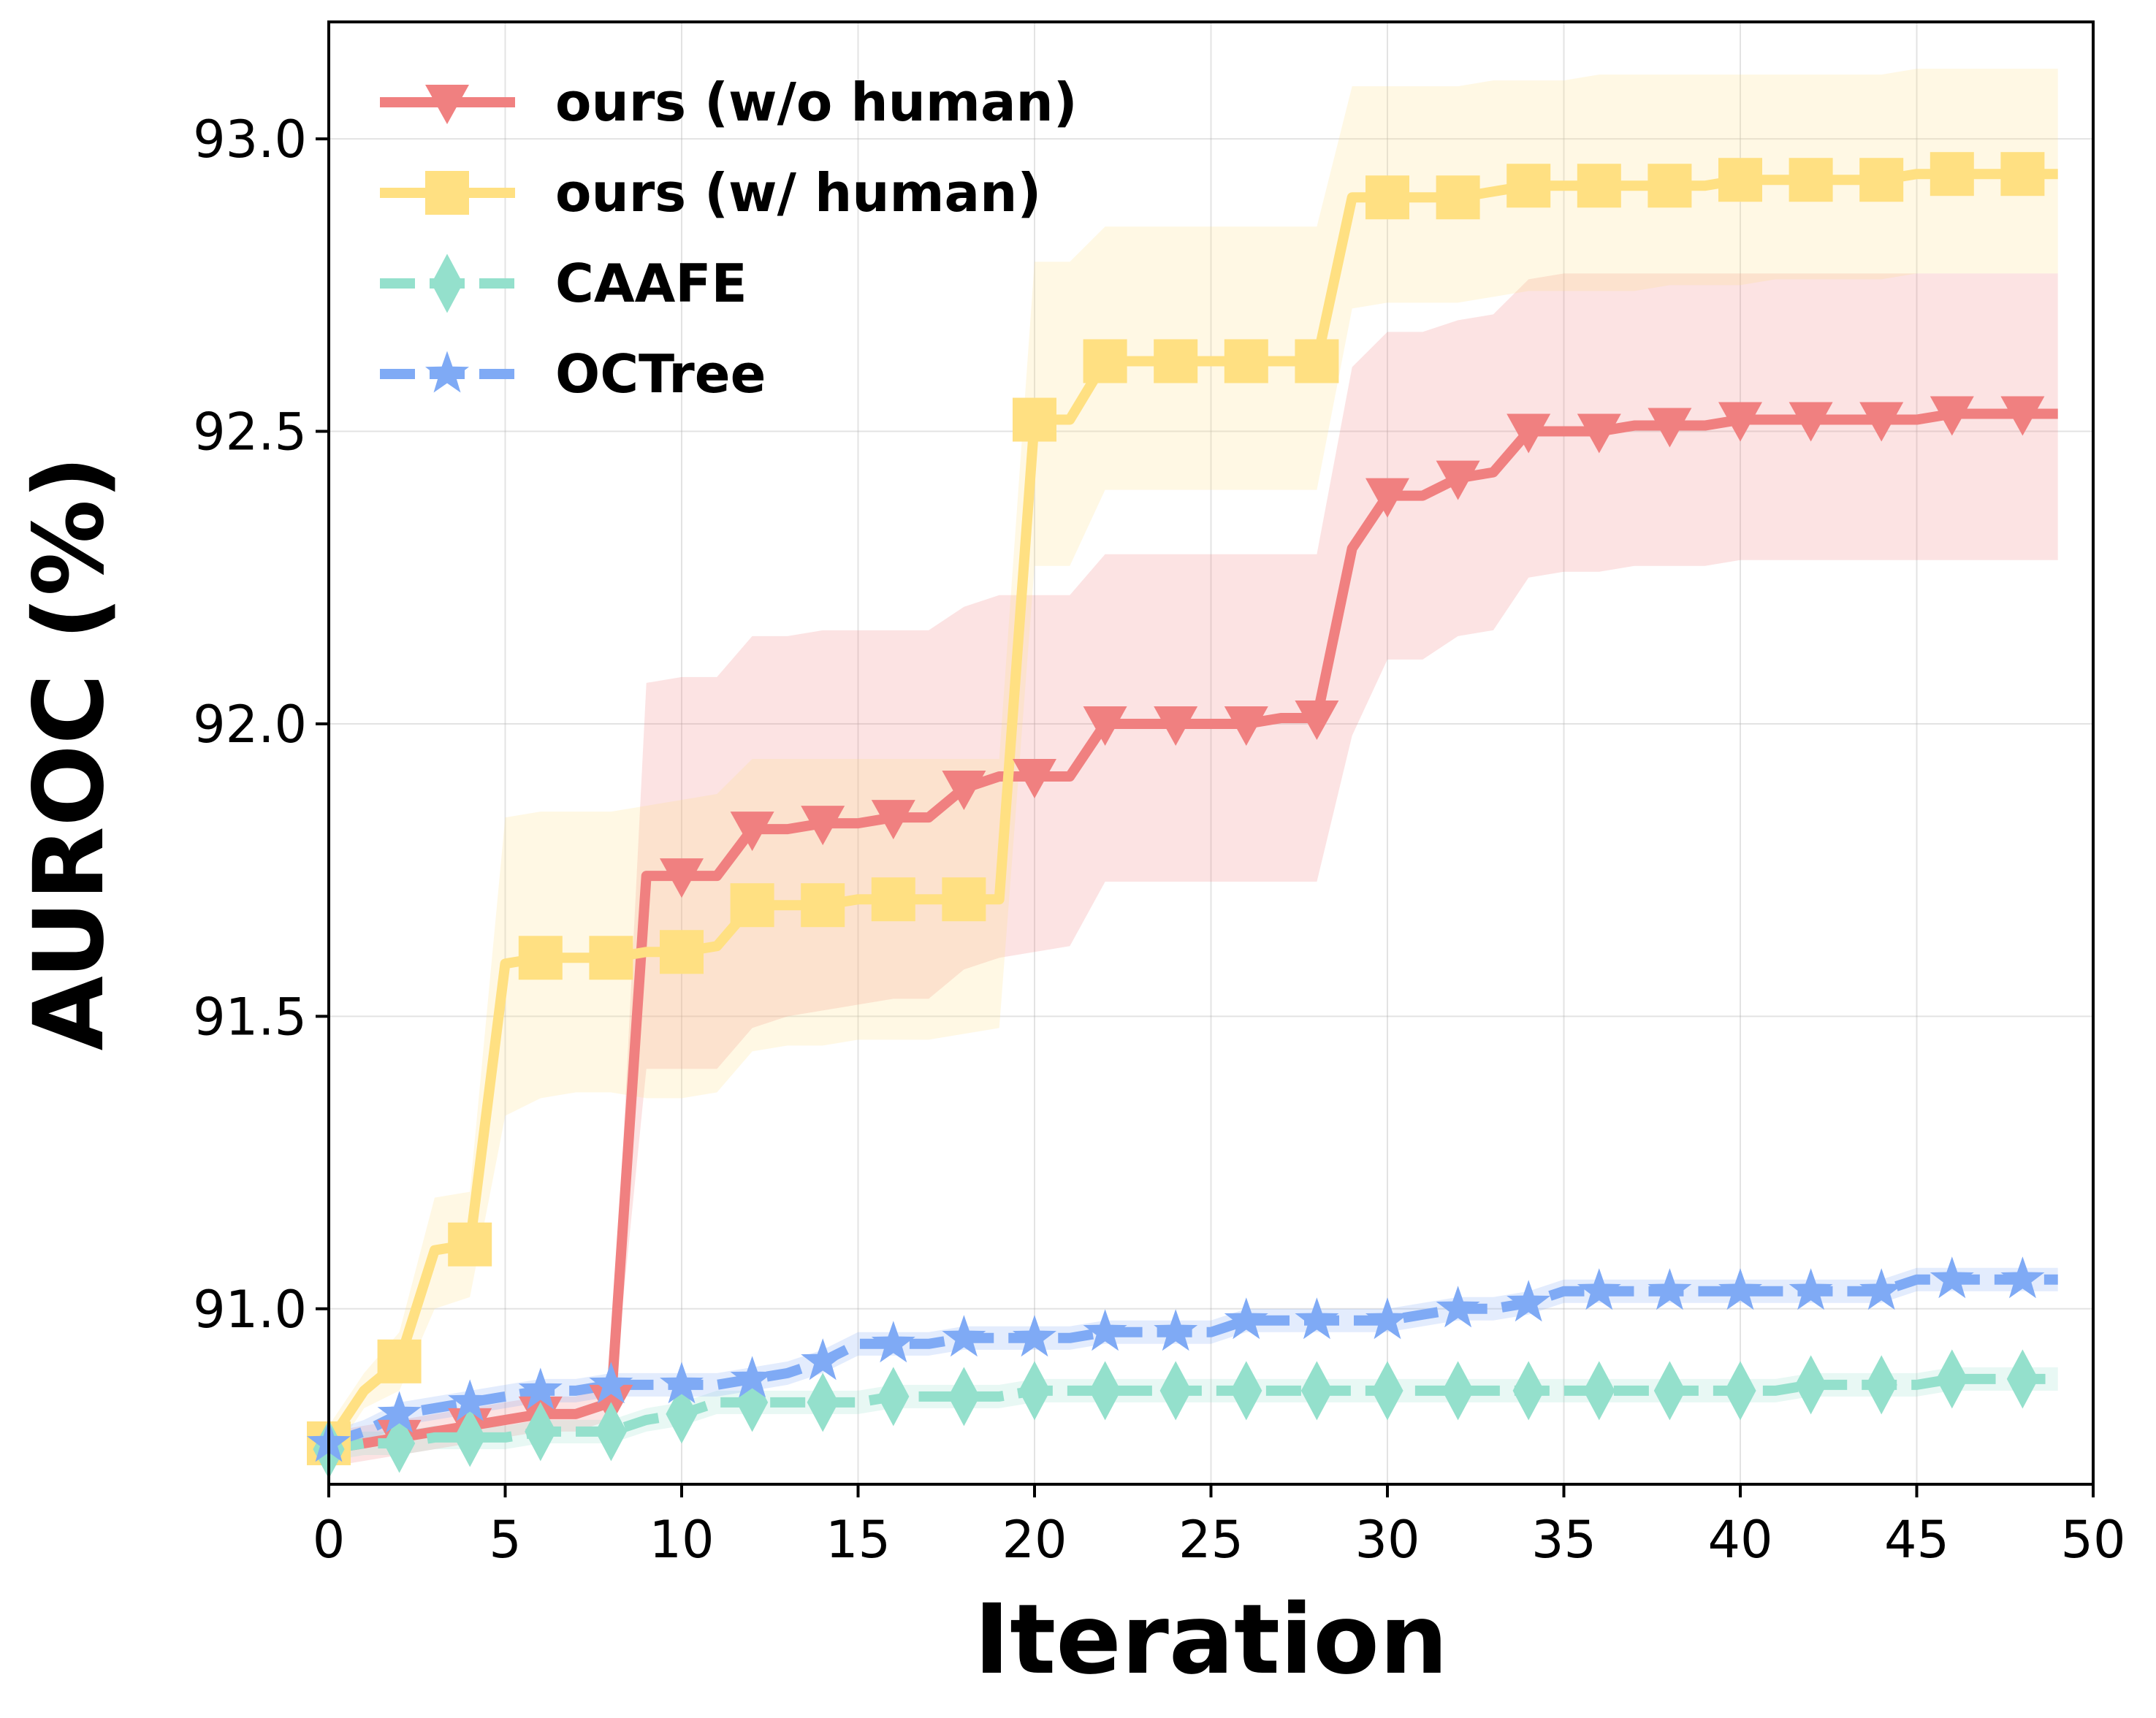 This screenshot has height=1718, width=2156. Describe the element at coordinates (2092, 1540) in the screenshot. I see `x-tick-label: 50` at that location.